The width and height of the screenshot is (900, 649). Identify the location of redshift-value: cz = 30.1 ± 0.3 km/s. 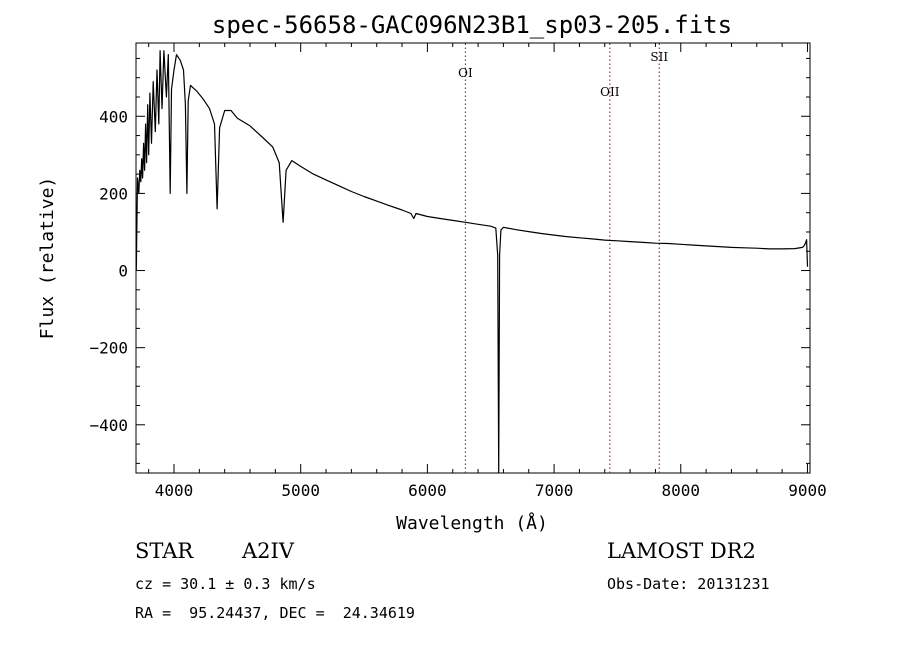
(225, 584).